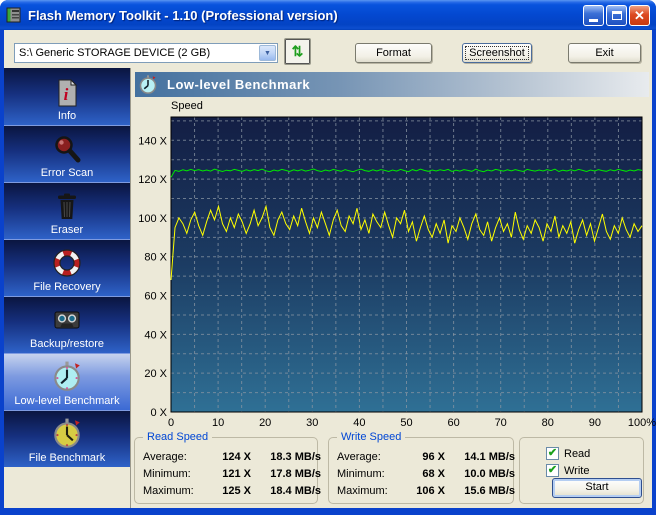  Describe the element at coordinates (392, 84) in the screenshot. I see `page-header: Low-level Benchmark` at that location.